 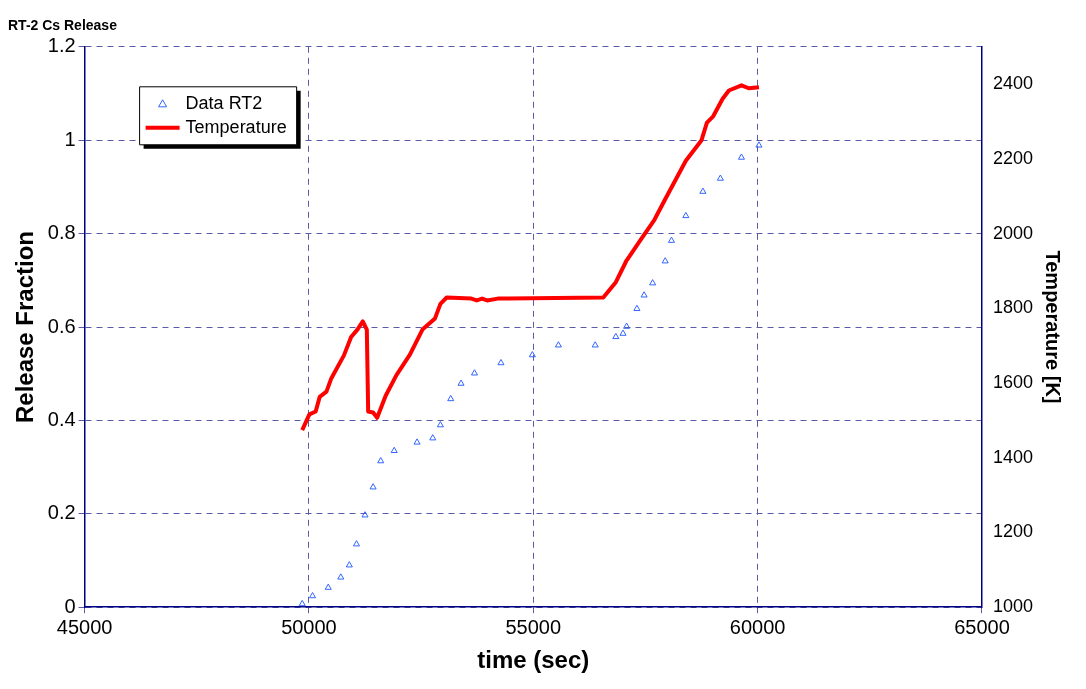 What do you see at coordinates (70, 605) in the screenshot?
I see `y-tick-label: 0` at bounding box center [70, 605].